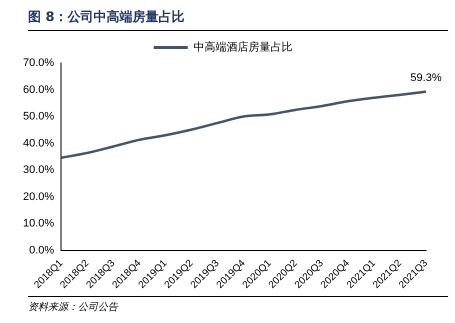 The height and width of the screenshot is (323, 455). I want to click on y-tick-label: 20.0%, so click(38, 196).